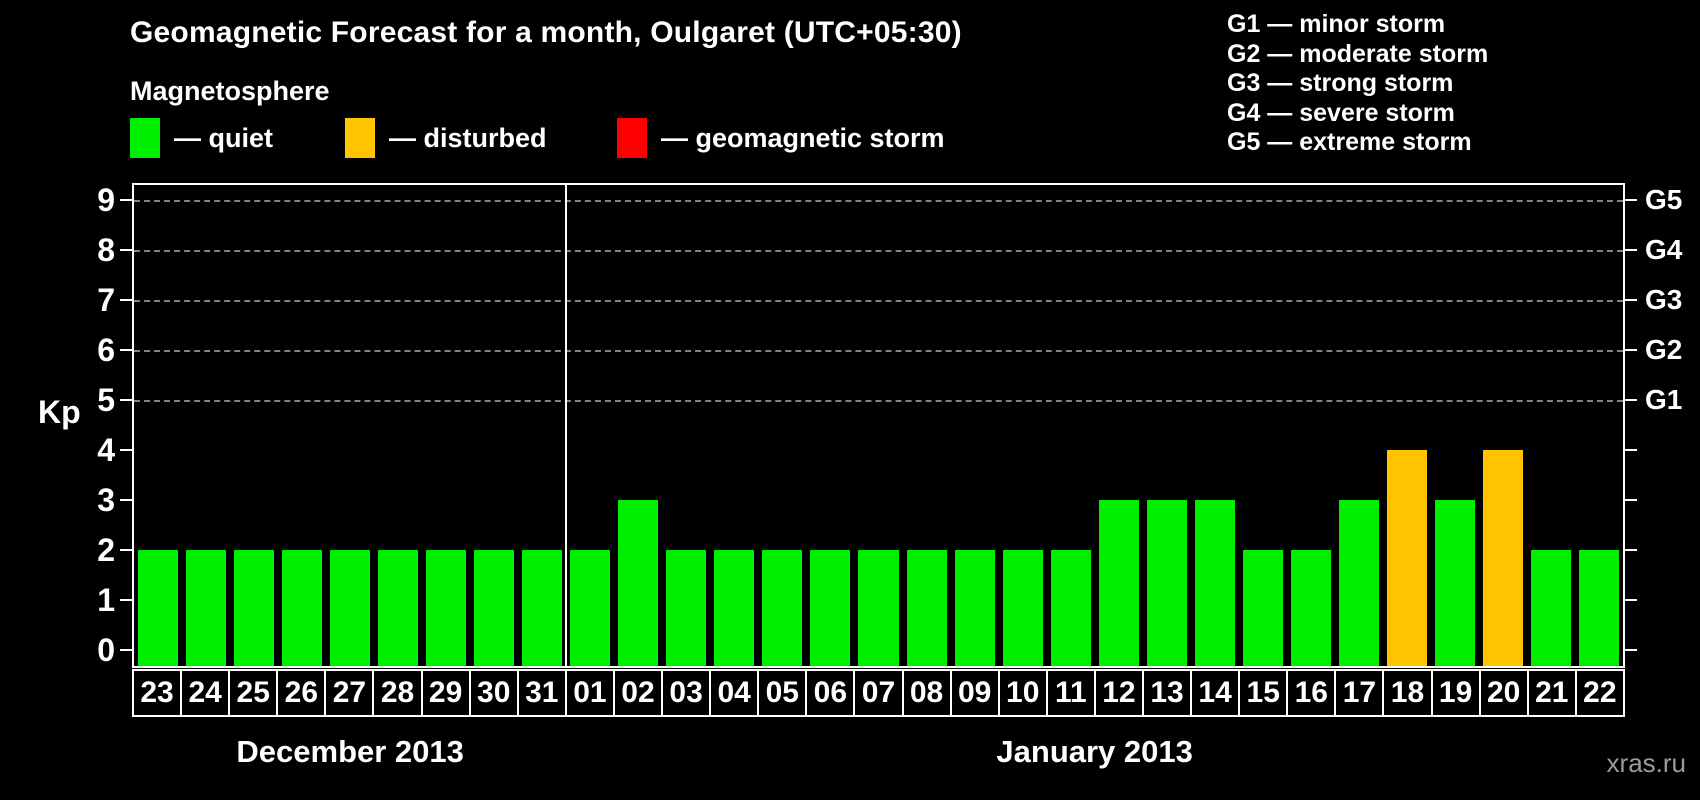  I want to click on legend-item-disturbed: — disturbed, so click(446, 138).